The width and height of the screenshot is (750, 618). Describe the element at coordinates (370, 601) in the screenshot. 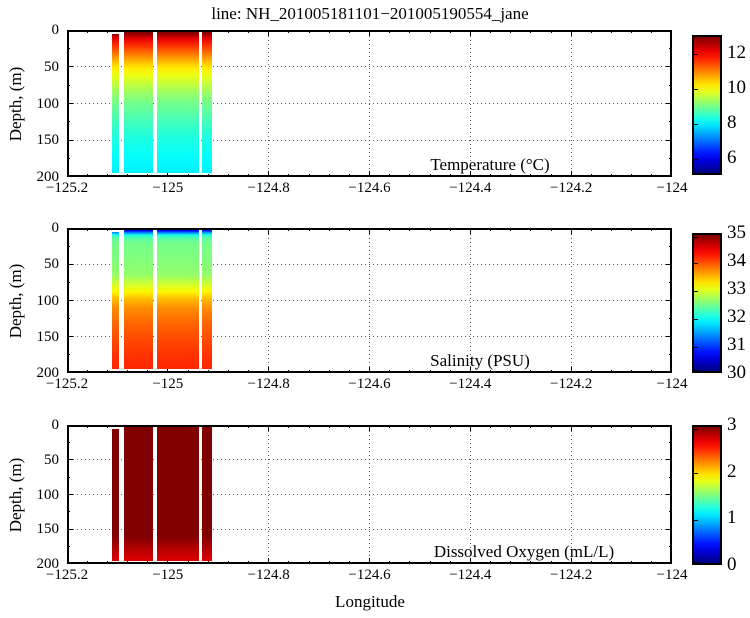

I see `x-axis-label: Longitude` at that location.